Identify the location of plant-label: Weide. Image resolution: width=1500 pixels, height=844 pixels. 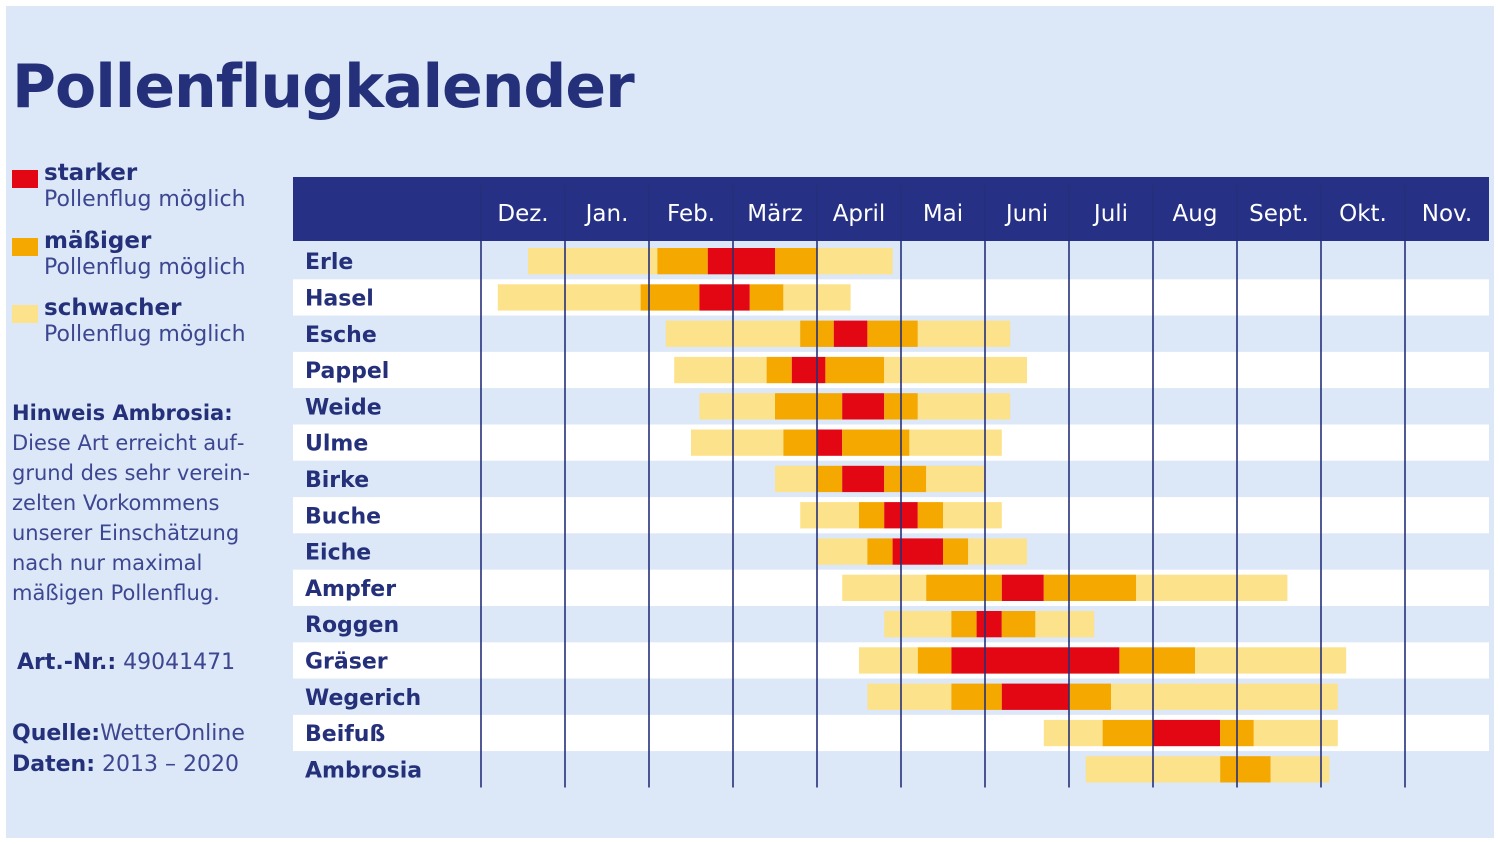
(343, 407).